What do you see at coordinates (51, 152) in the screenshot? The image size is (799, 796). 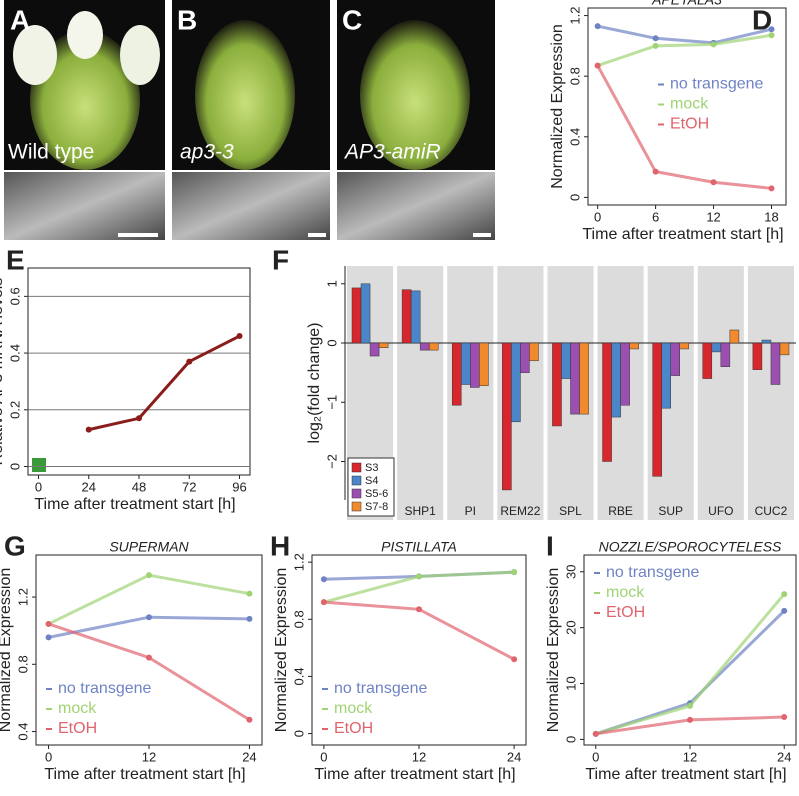 I see `photo-caption: Wild type` at bounding box center [51, 152].